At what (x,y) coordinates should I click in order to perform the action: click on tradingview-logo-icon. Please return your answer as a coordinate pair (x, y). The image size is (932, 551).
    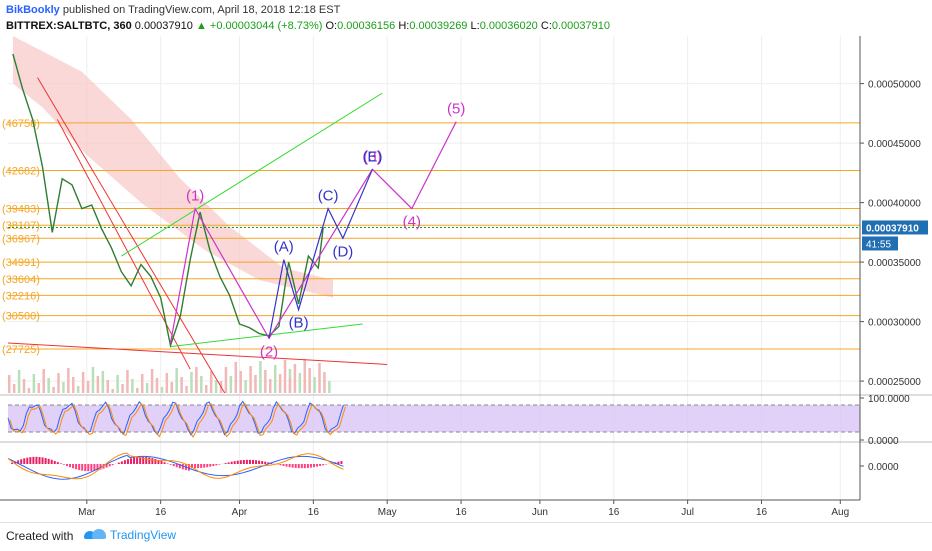
    Looking at the image, I should click on (95, 535).